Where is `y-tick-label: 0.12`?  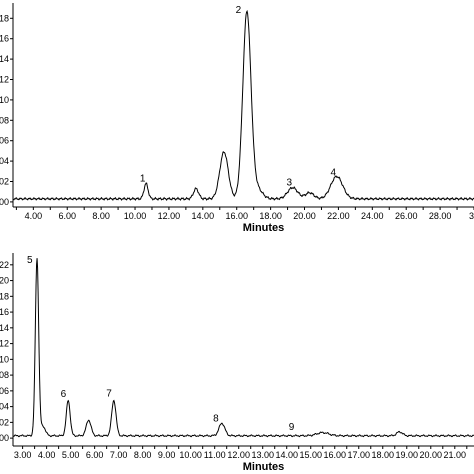 y-tick-label: 0.12 is located at coordinates (4, 344).